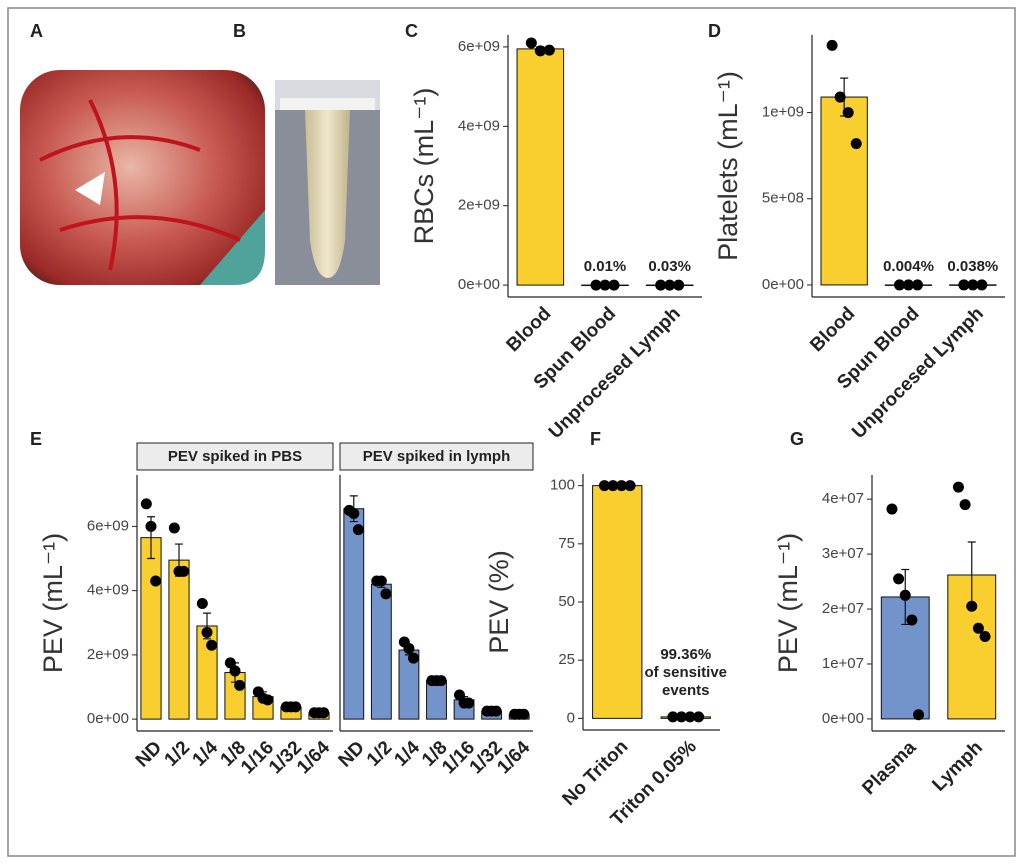 This screenshot has height=864, width=1023. What do you see at coordinates (178, 754) in the screenshot?
I see `x-tick-label: 1/2` at bounding box center [178, 754].